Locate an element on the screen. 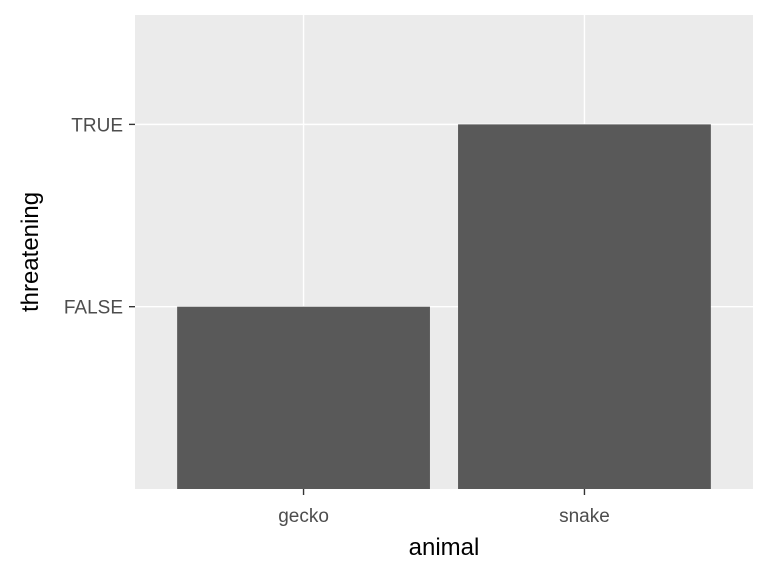 The width and height of the screenshot is (768, 576). x-tick-label-snake: snake is located at coordinates (584, 516).